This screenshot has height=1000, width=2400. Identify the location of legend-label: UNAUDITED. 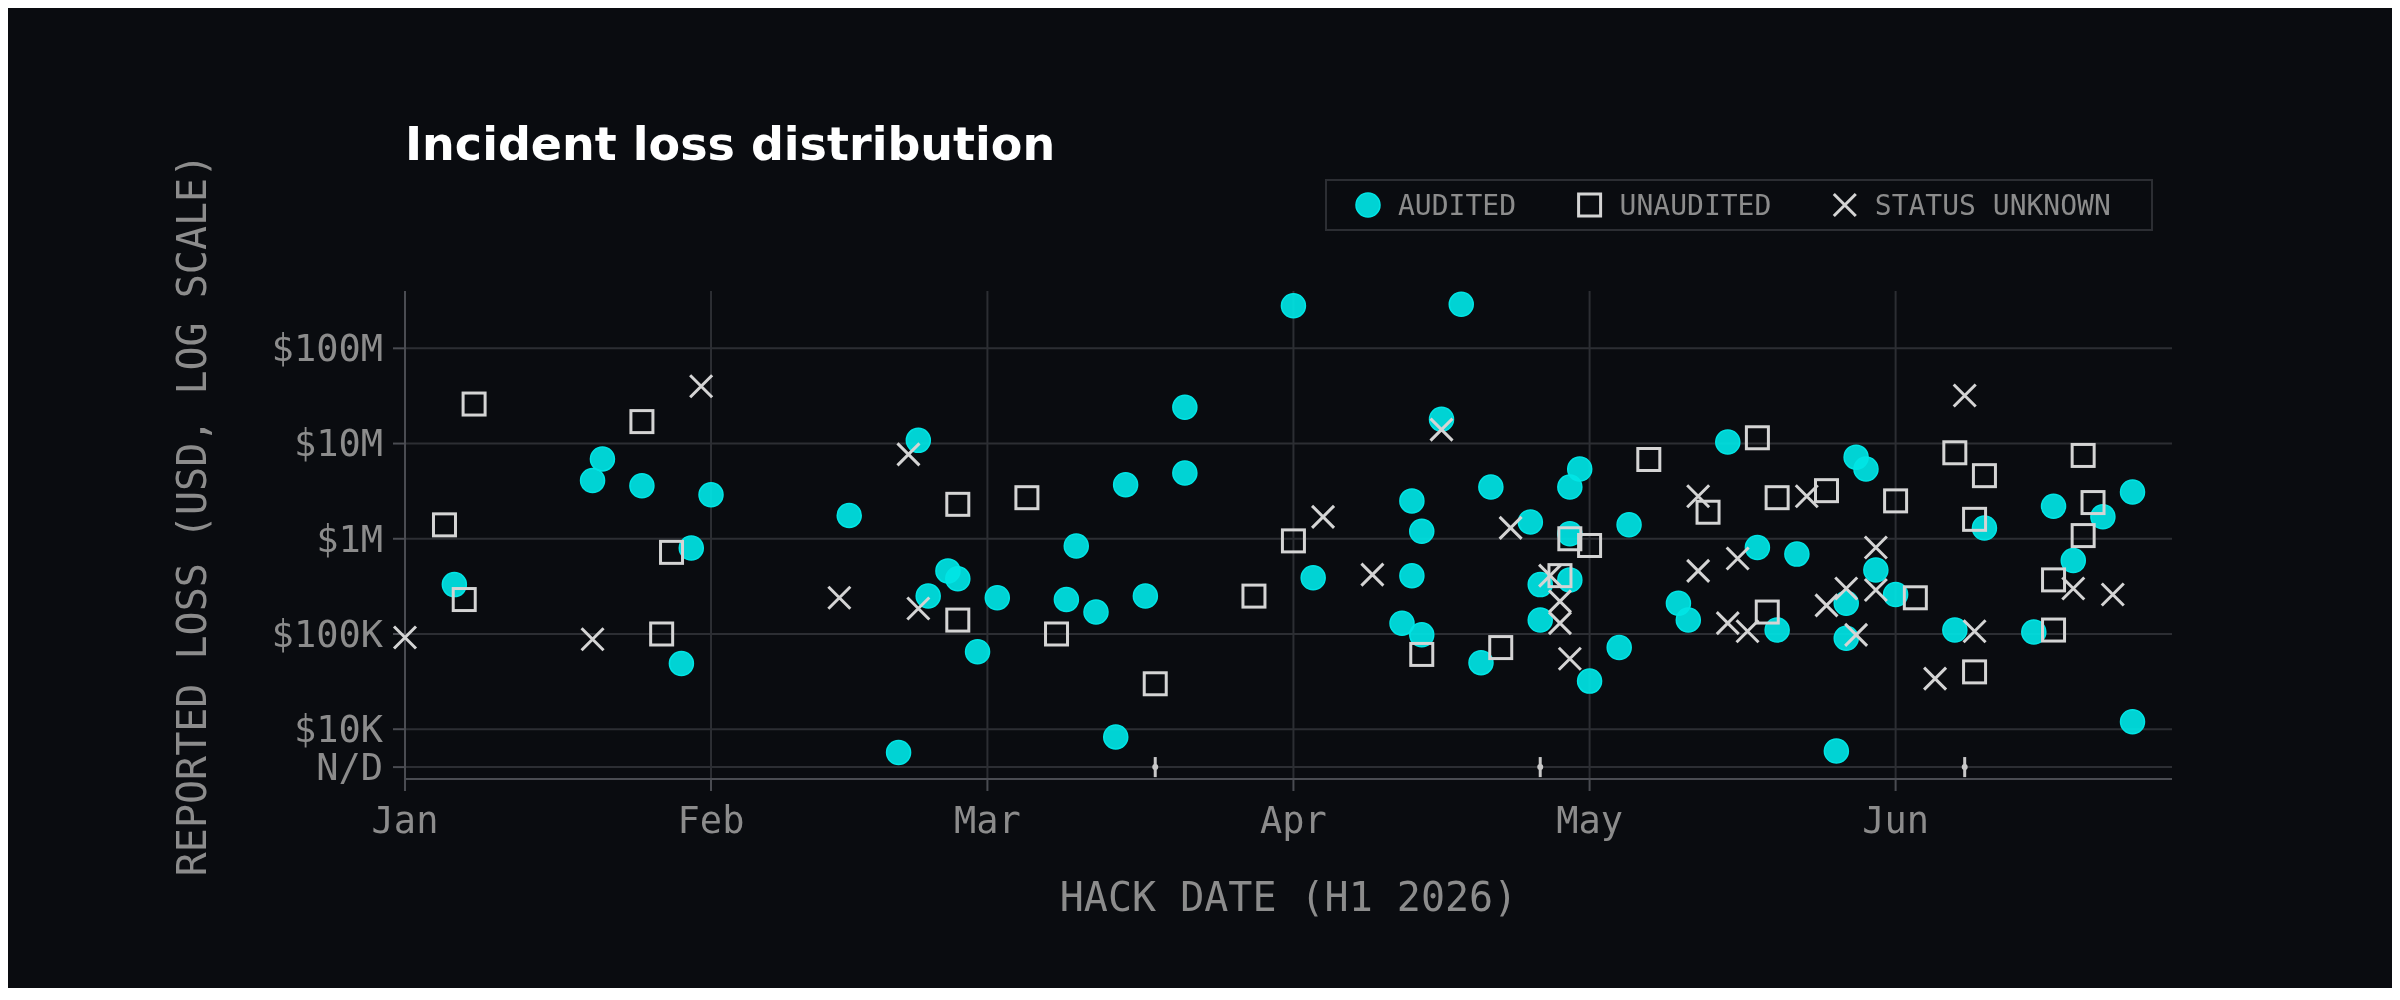
(1695, 205).